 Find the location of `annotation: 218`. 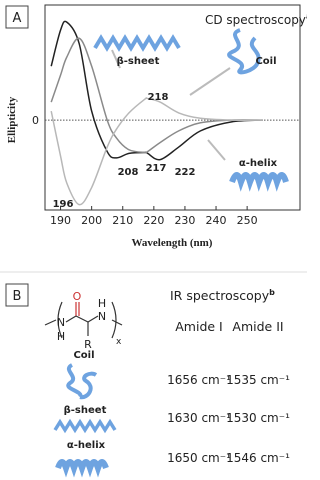

annotation: 218 is located at coordinates (158, 97).